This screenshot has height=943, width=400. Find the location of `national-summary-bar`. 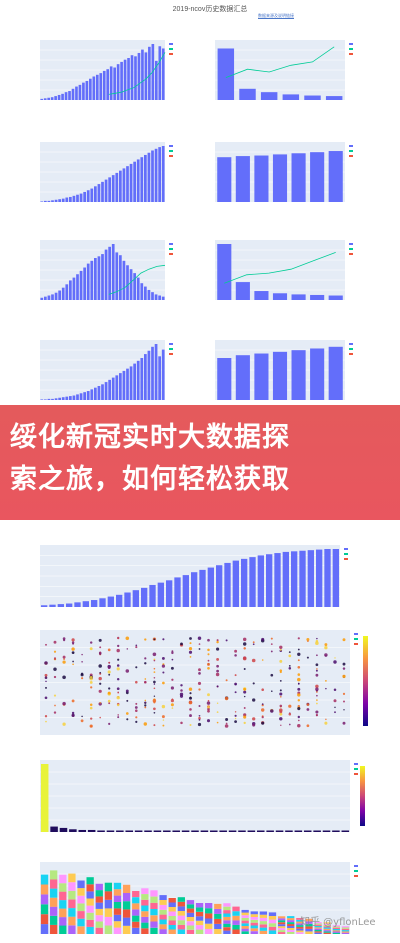

national-summary-bar is located at coordinates (334, 98).